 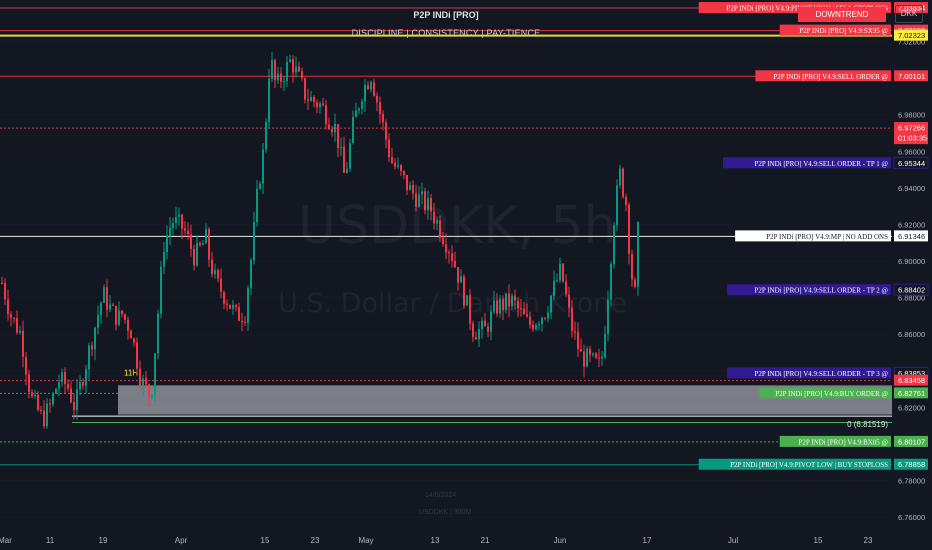 What do you see at coordinates (315, 540) in the screenshot?
I see `x-tick-label: 23` at bounding box center [315, 540].